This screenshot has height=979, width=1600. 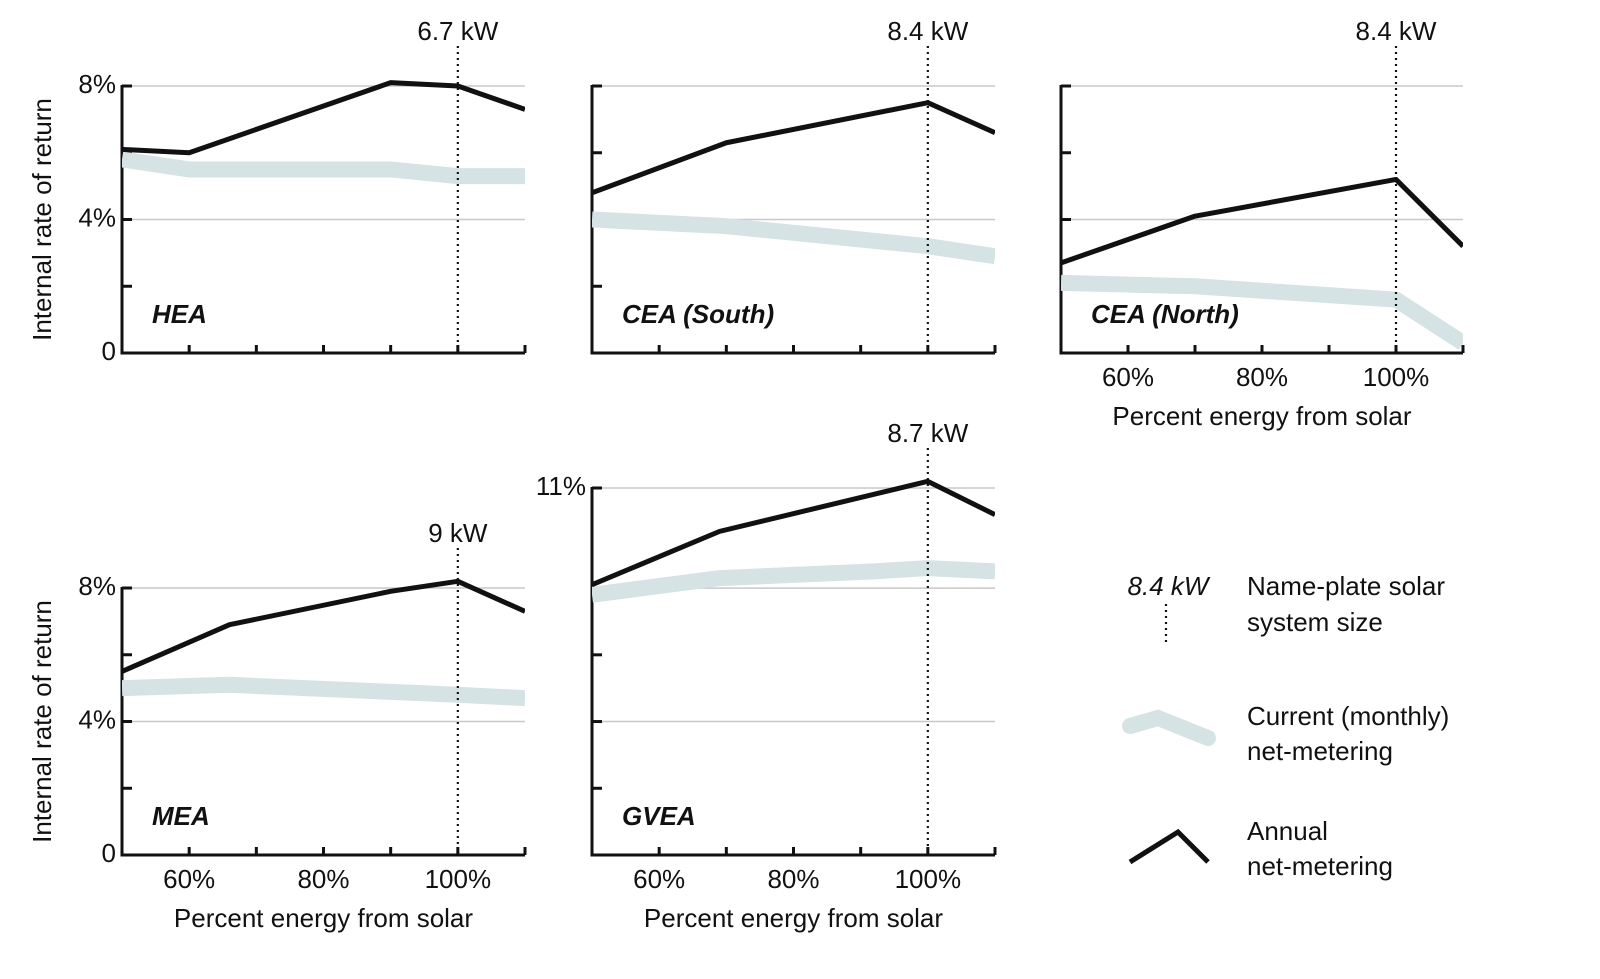 What do you see at coordinates (659, 816) in the screenshot?
I see `panel-label: GVEA` at bounding box center [659, 816].